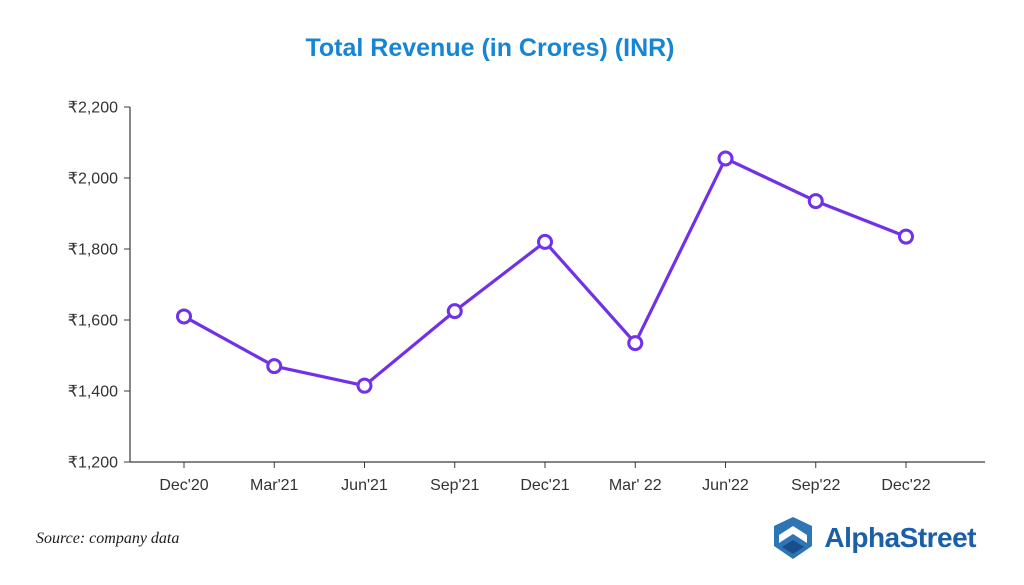 This screenshot has width=1024, height=585. Describe the element at coordinates (93, 250) in the screenshot. I see `svg-text: ₹1,800` at that location.